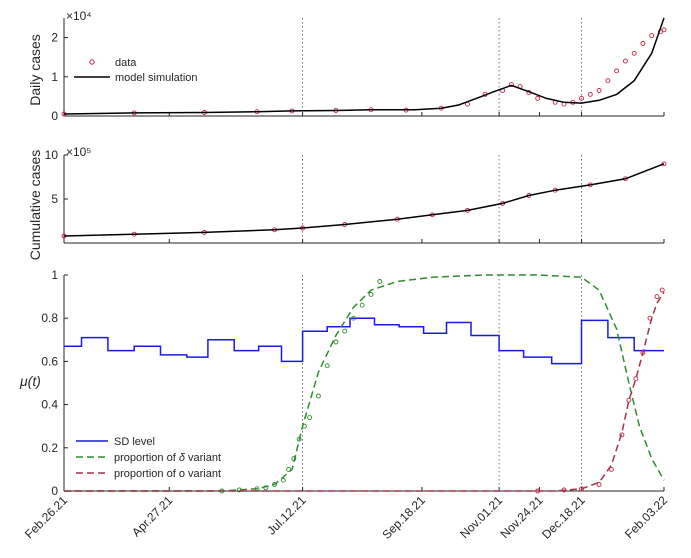 Image resolution: width=691 pixels, height=558 pixels. I want to click on x-tick-label: Nov.24.21, so click(522, 517).